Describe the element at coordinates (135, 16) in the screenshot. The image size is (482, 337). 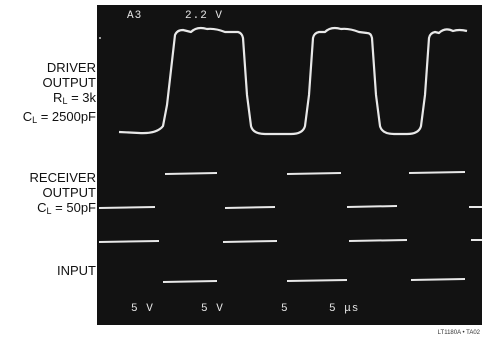
I see `scope-channel-readout: A3` at that location.